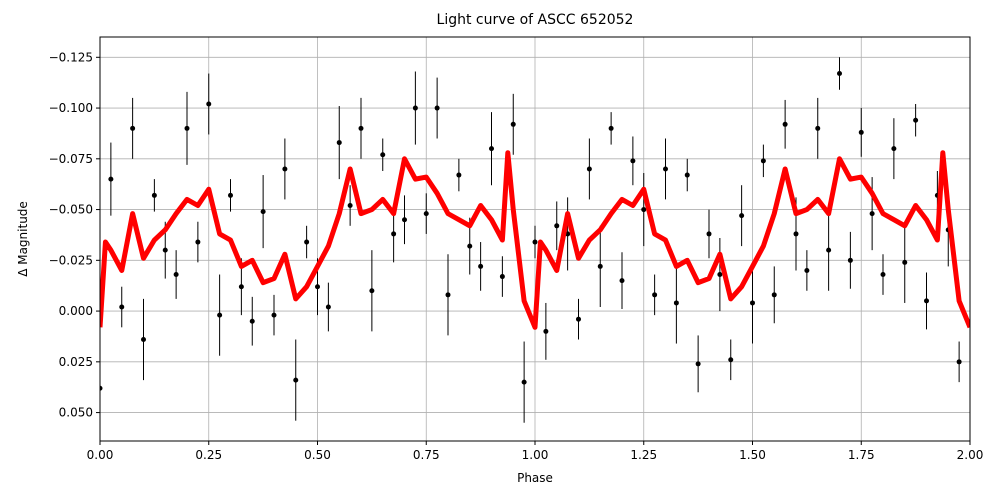  What do you see at coordinates (76, 362) in the screenshot?
I see `y-tick-label: 0.025` at bounding box center [76, 362].